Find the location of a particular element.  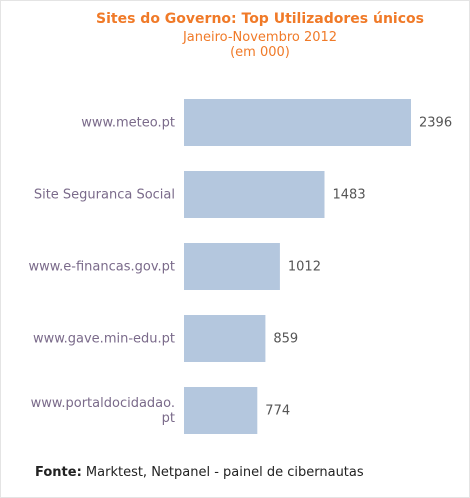

category-label: Site Seguranca Social is located at coordinates (104, 195).